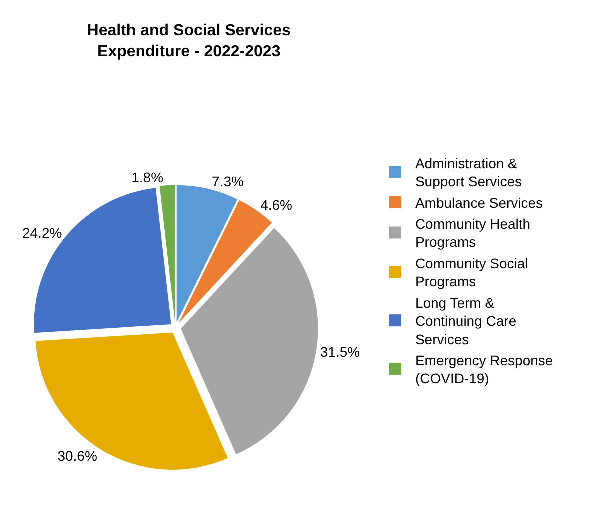 The height and width of the screenshot is (510, 591). I want to click on data-label: 1.8%, so click(148, 178).